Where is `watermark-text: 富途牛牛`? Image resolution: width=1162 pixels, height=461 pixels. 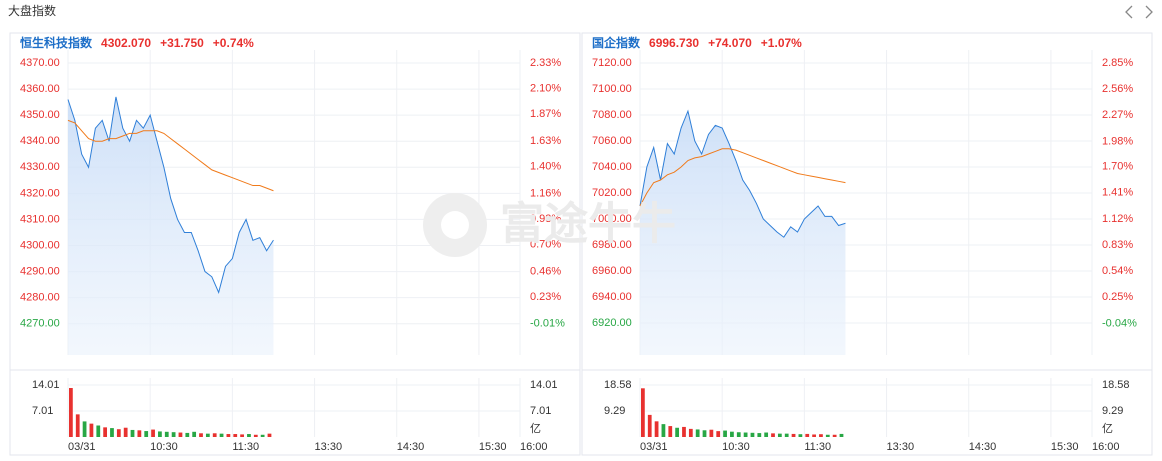 watermark-text: 富途牛牛 is located at coordinates (588, 224).